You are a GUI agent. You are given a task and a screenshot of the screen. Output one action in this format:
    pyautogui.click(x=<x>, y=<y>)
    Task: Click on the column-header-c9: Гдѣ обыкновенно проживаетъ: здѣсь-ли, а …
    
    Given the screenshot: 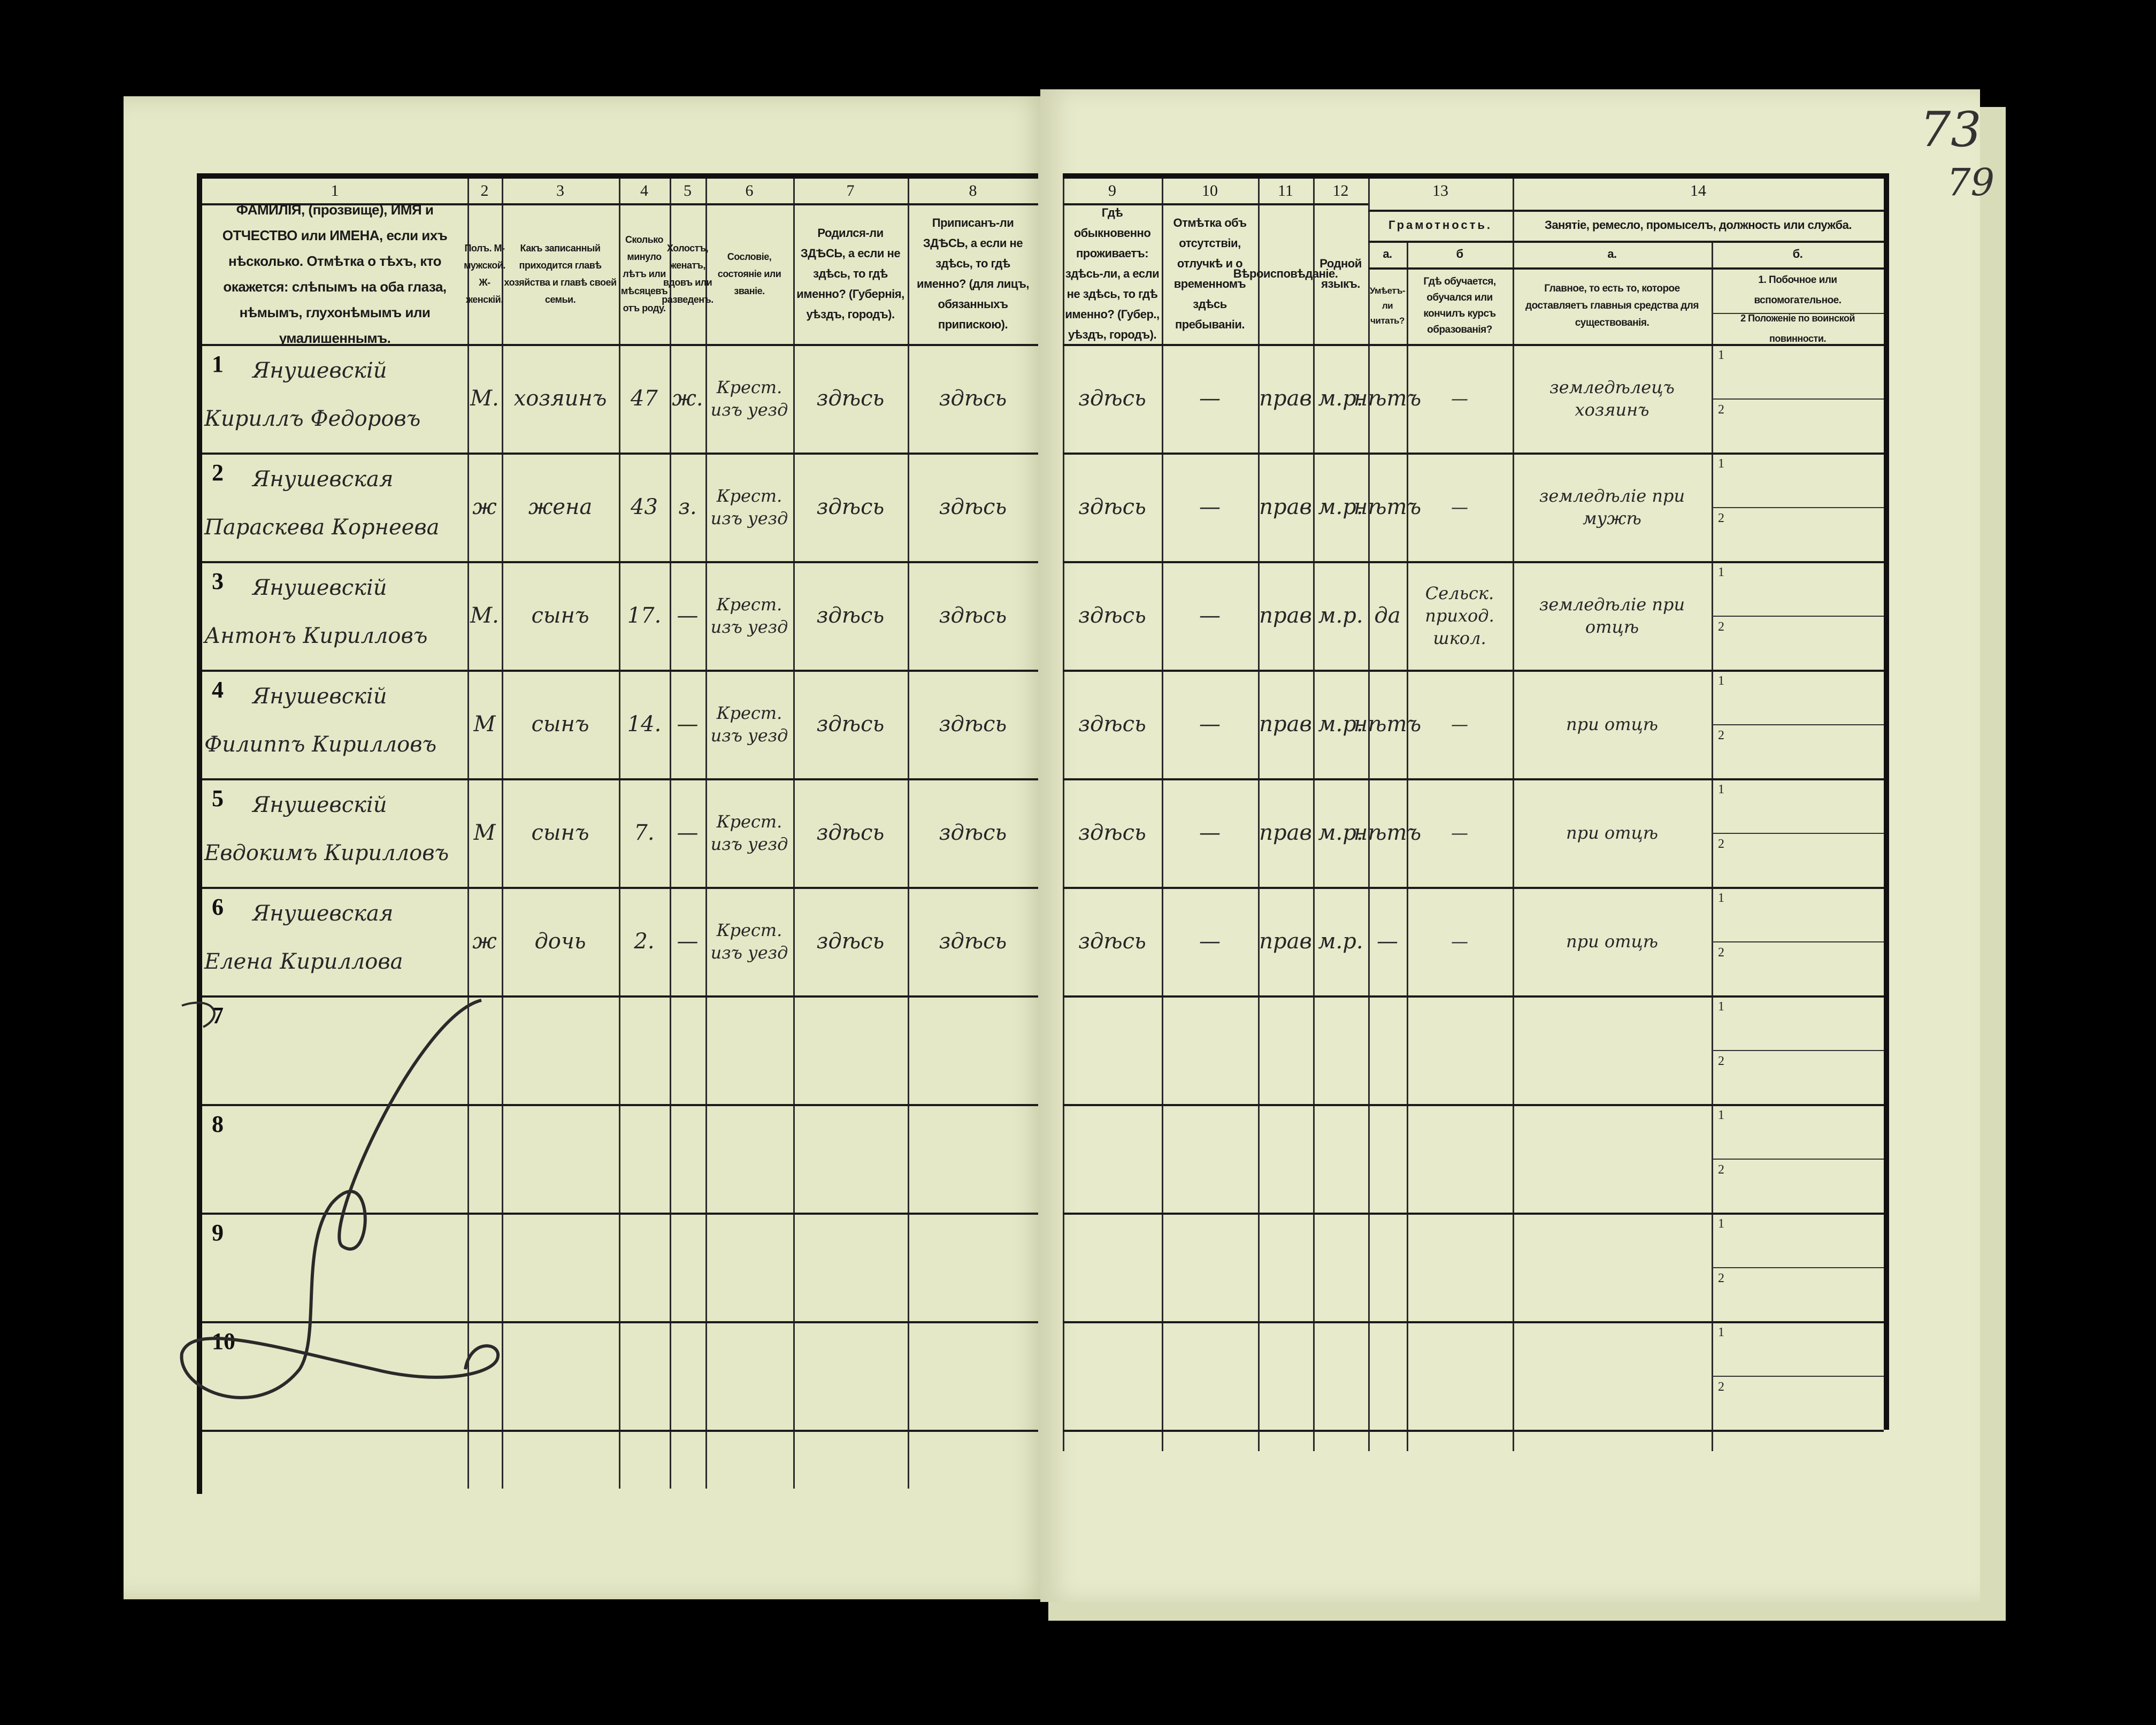 What is the action you would take?
    pyautogui.click(x=1112, y=273)
    